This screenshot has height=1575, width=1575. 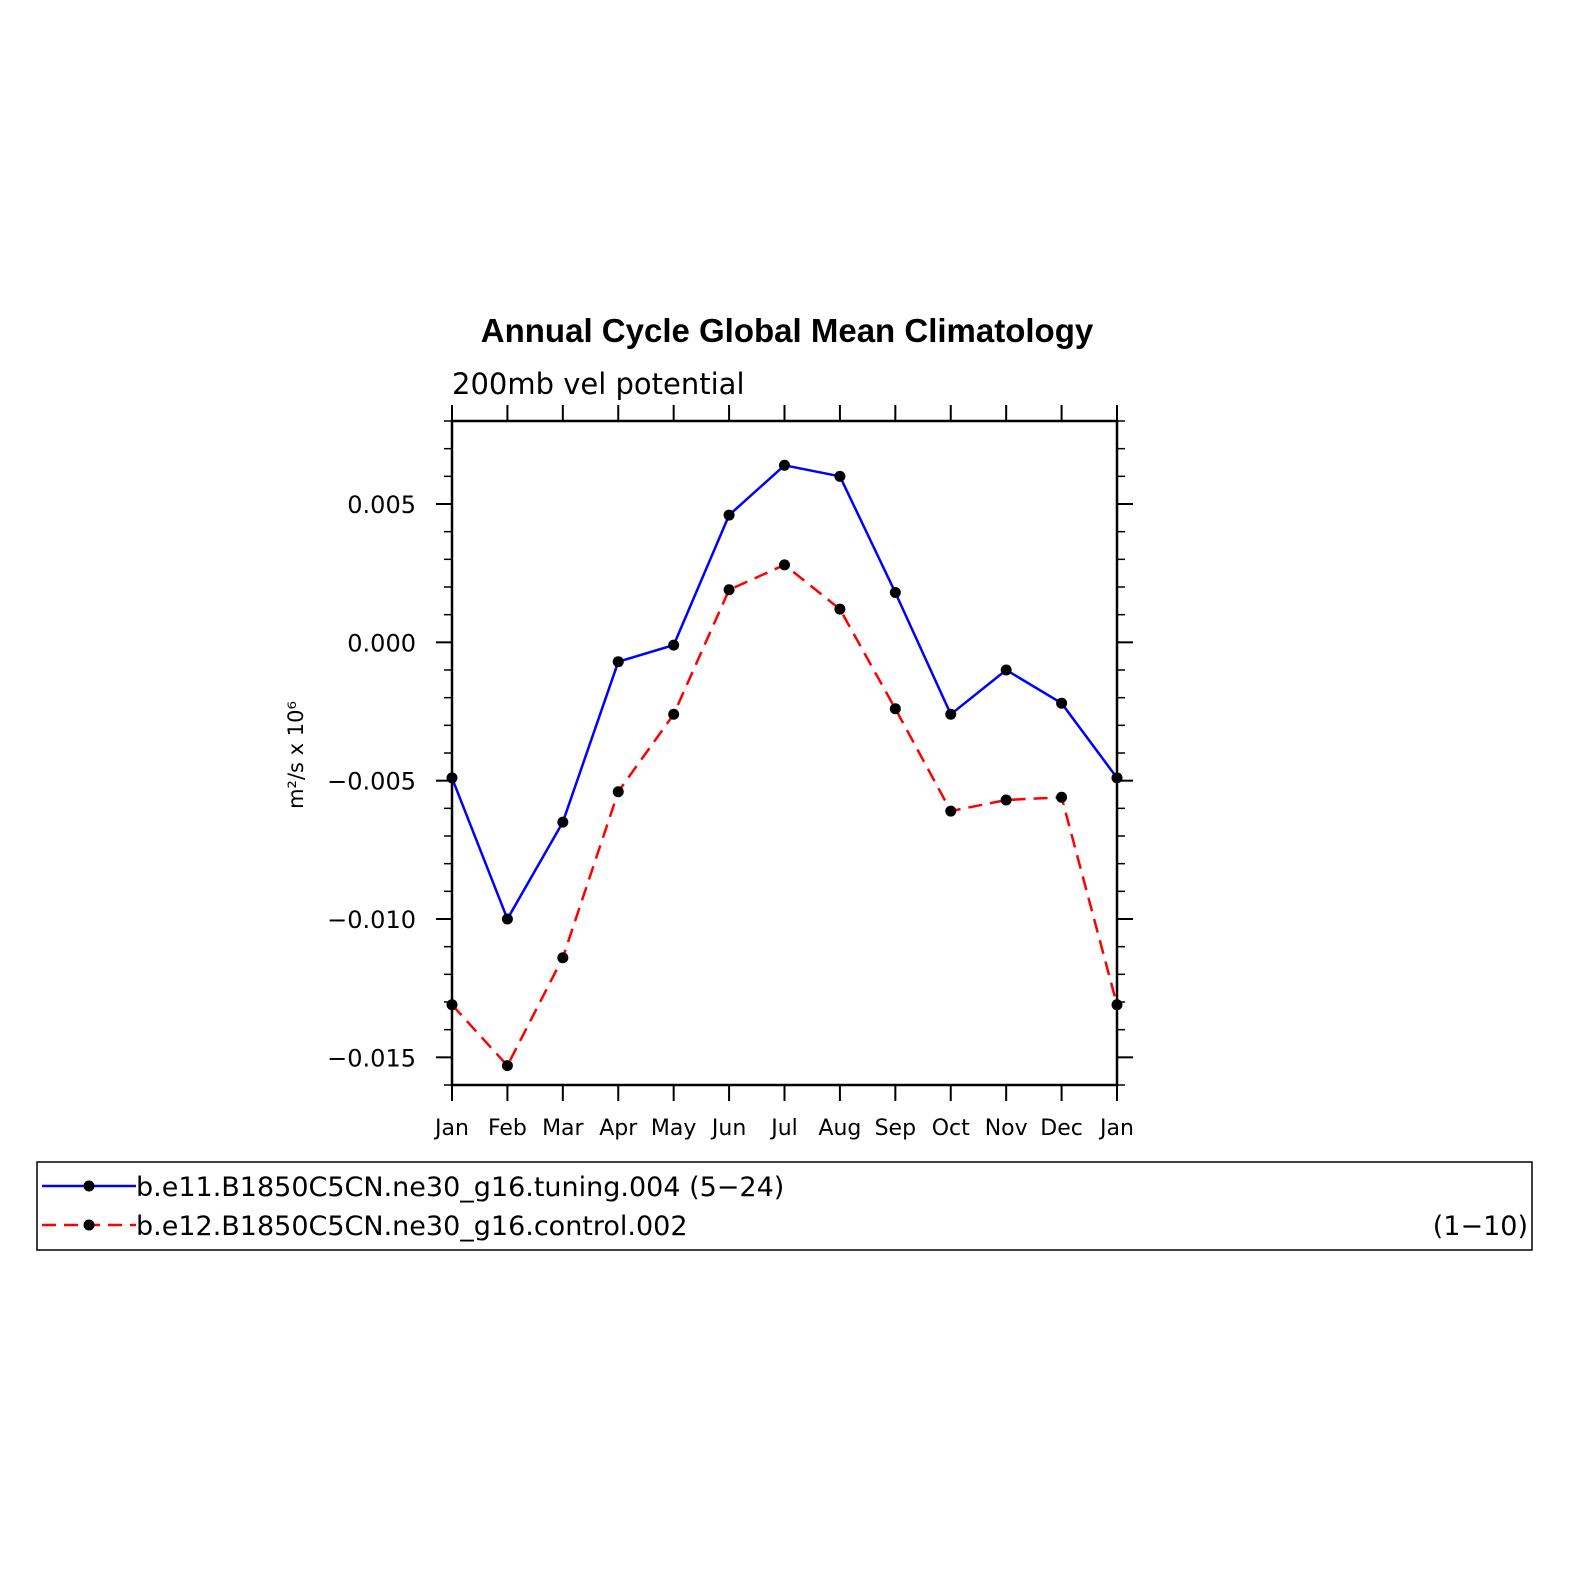 I want to click on y-tick-label: 0.005, so click(x=381, y=505).